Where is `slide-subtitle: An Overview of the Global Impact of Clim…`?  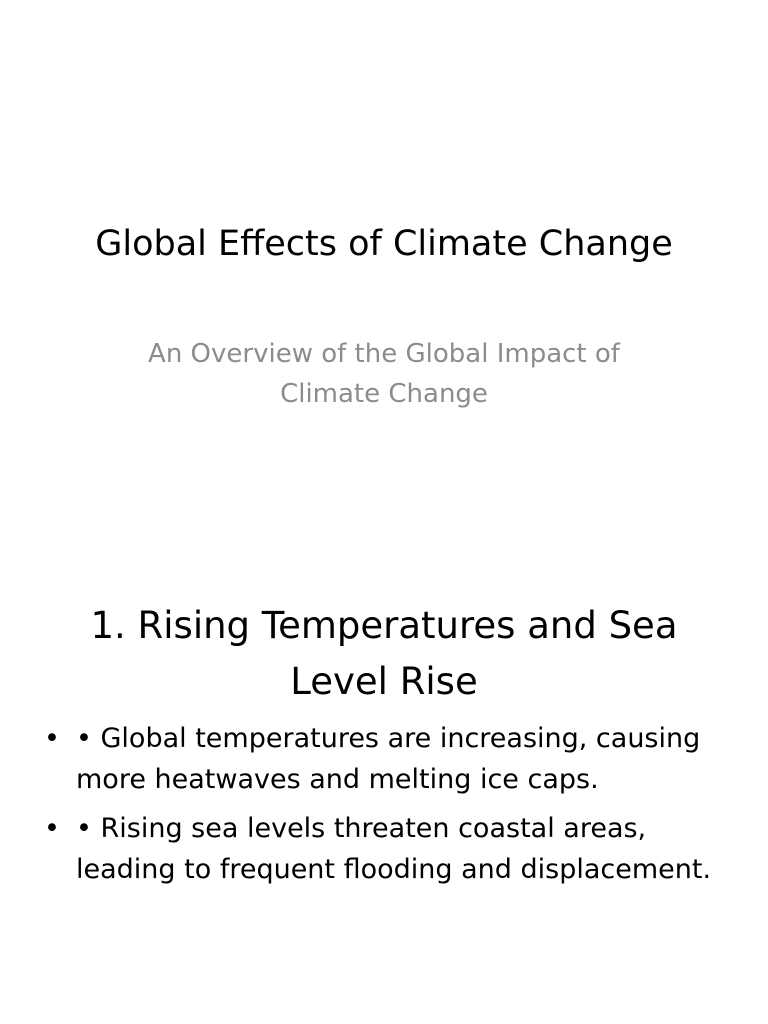 slide-subtitle: An Overview of the Global Impact of Clim… is located at coordinates (384, 374).